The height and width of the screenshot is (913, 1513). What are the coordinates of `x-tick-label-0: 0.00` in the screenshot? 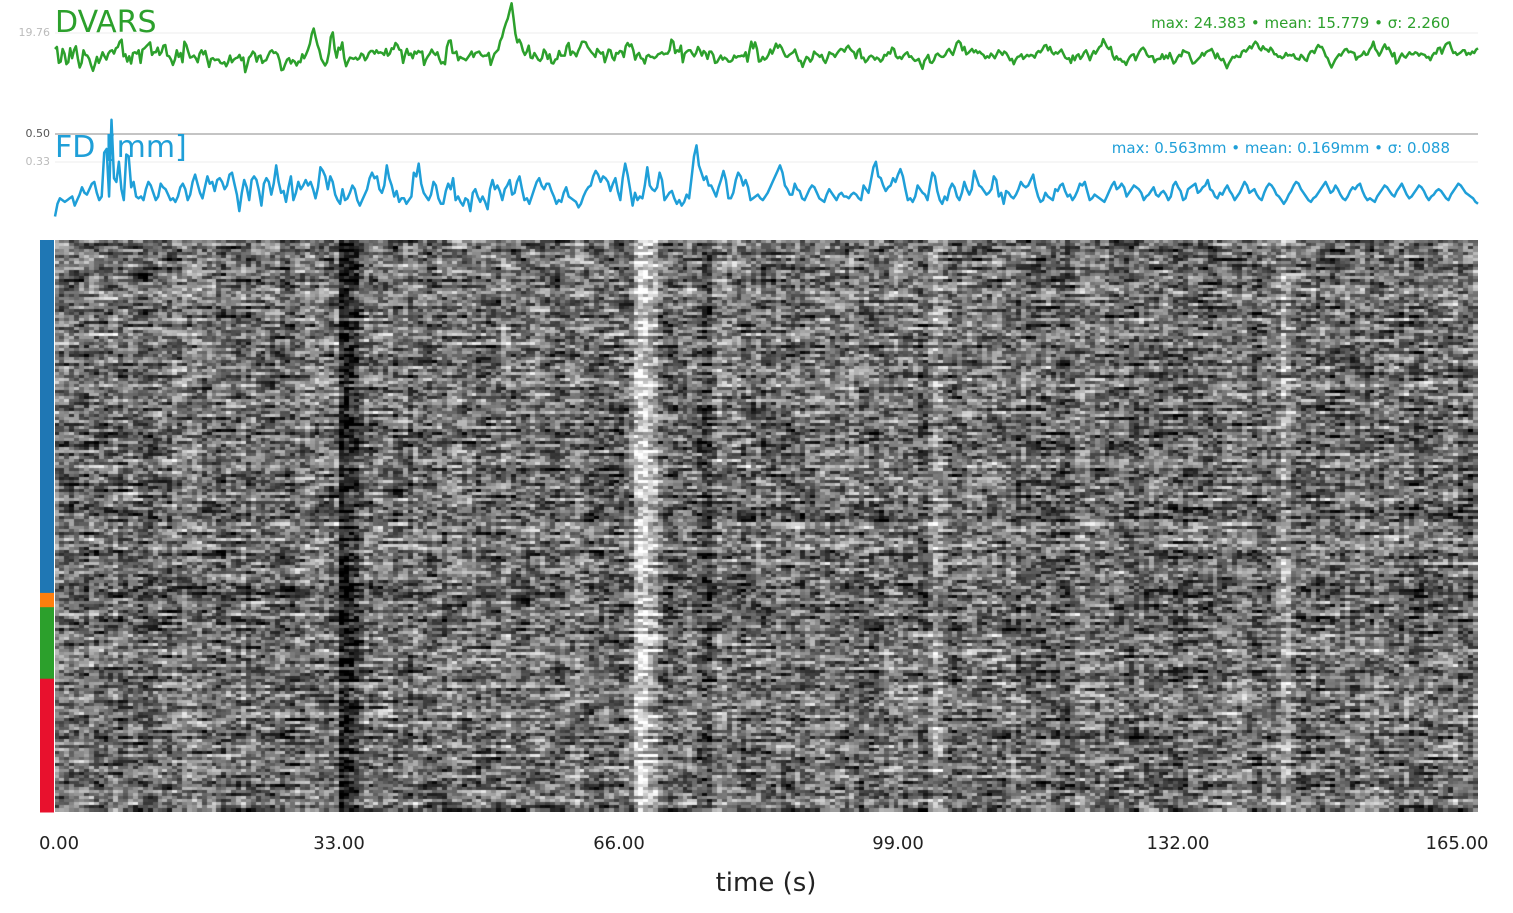 It's located at (59, 843).